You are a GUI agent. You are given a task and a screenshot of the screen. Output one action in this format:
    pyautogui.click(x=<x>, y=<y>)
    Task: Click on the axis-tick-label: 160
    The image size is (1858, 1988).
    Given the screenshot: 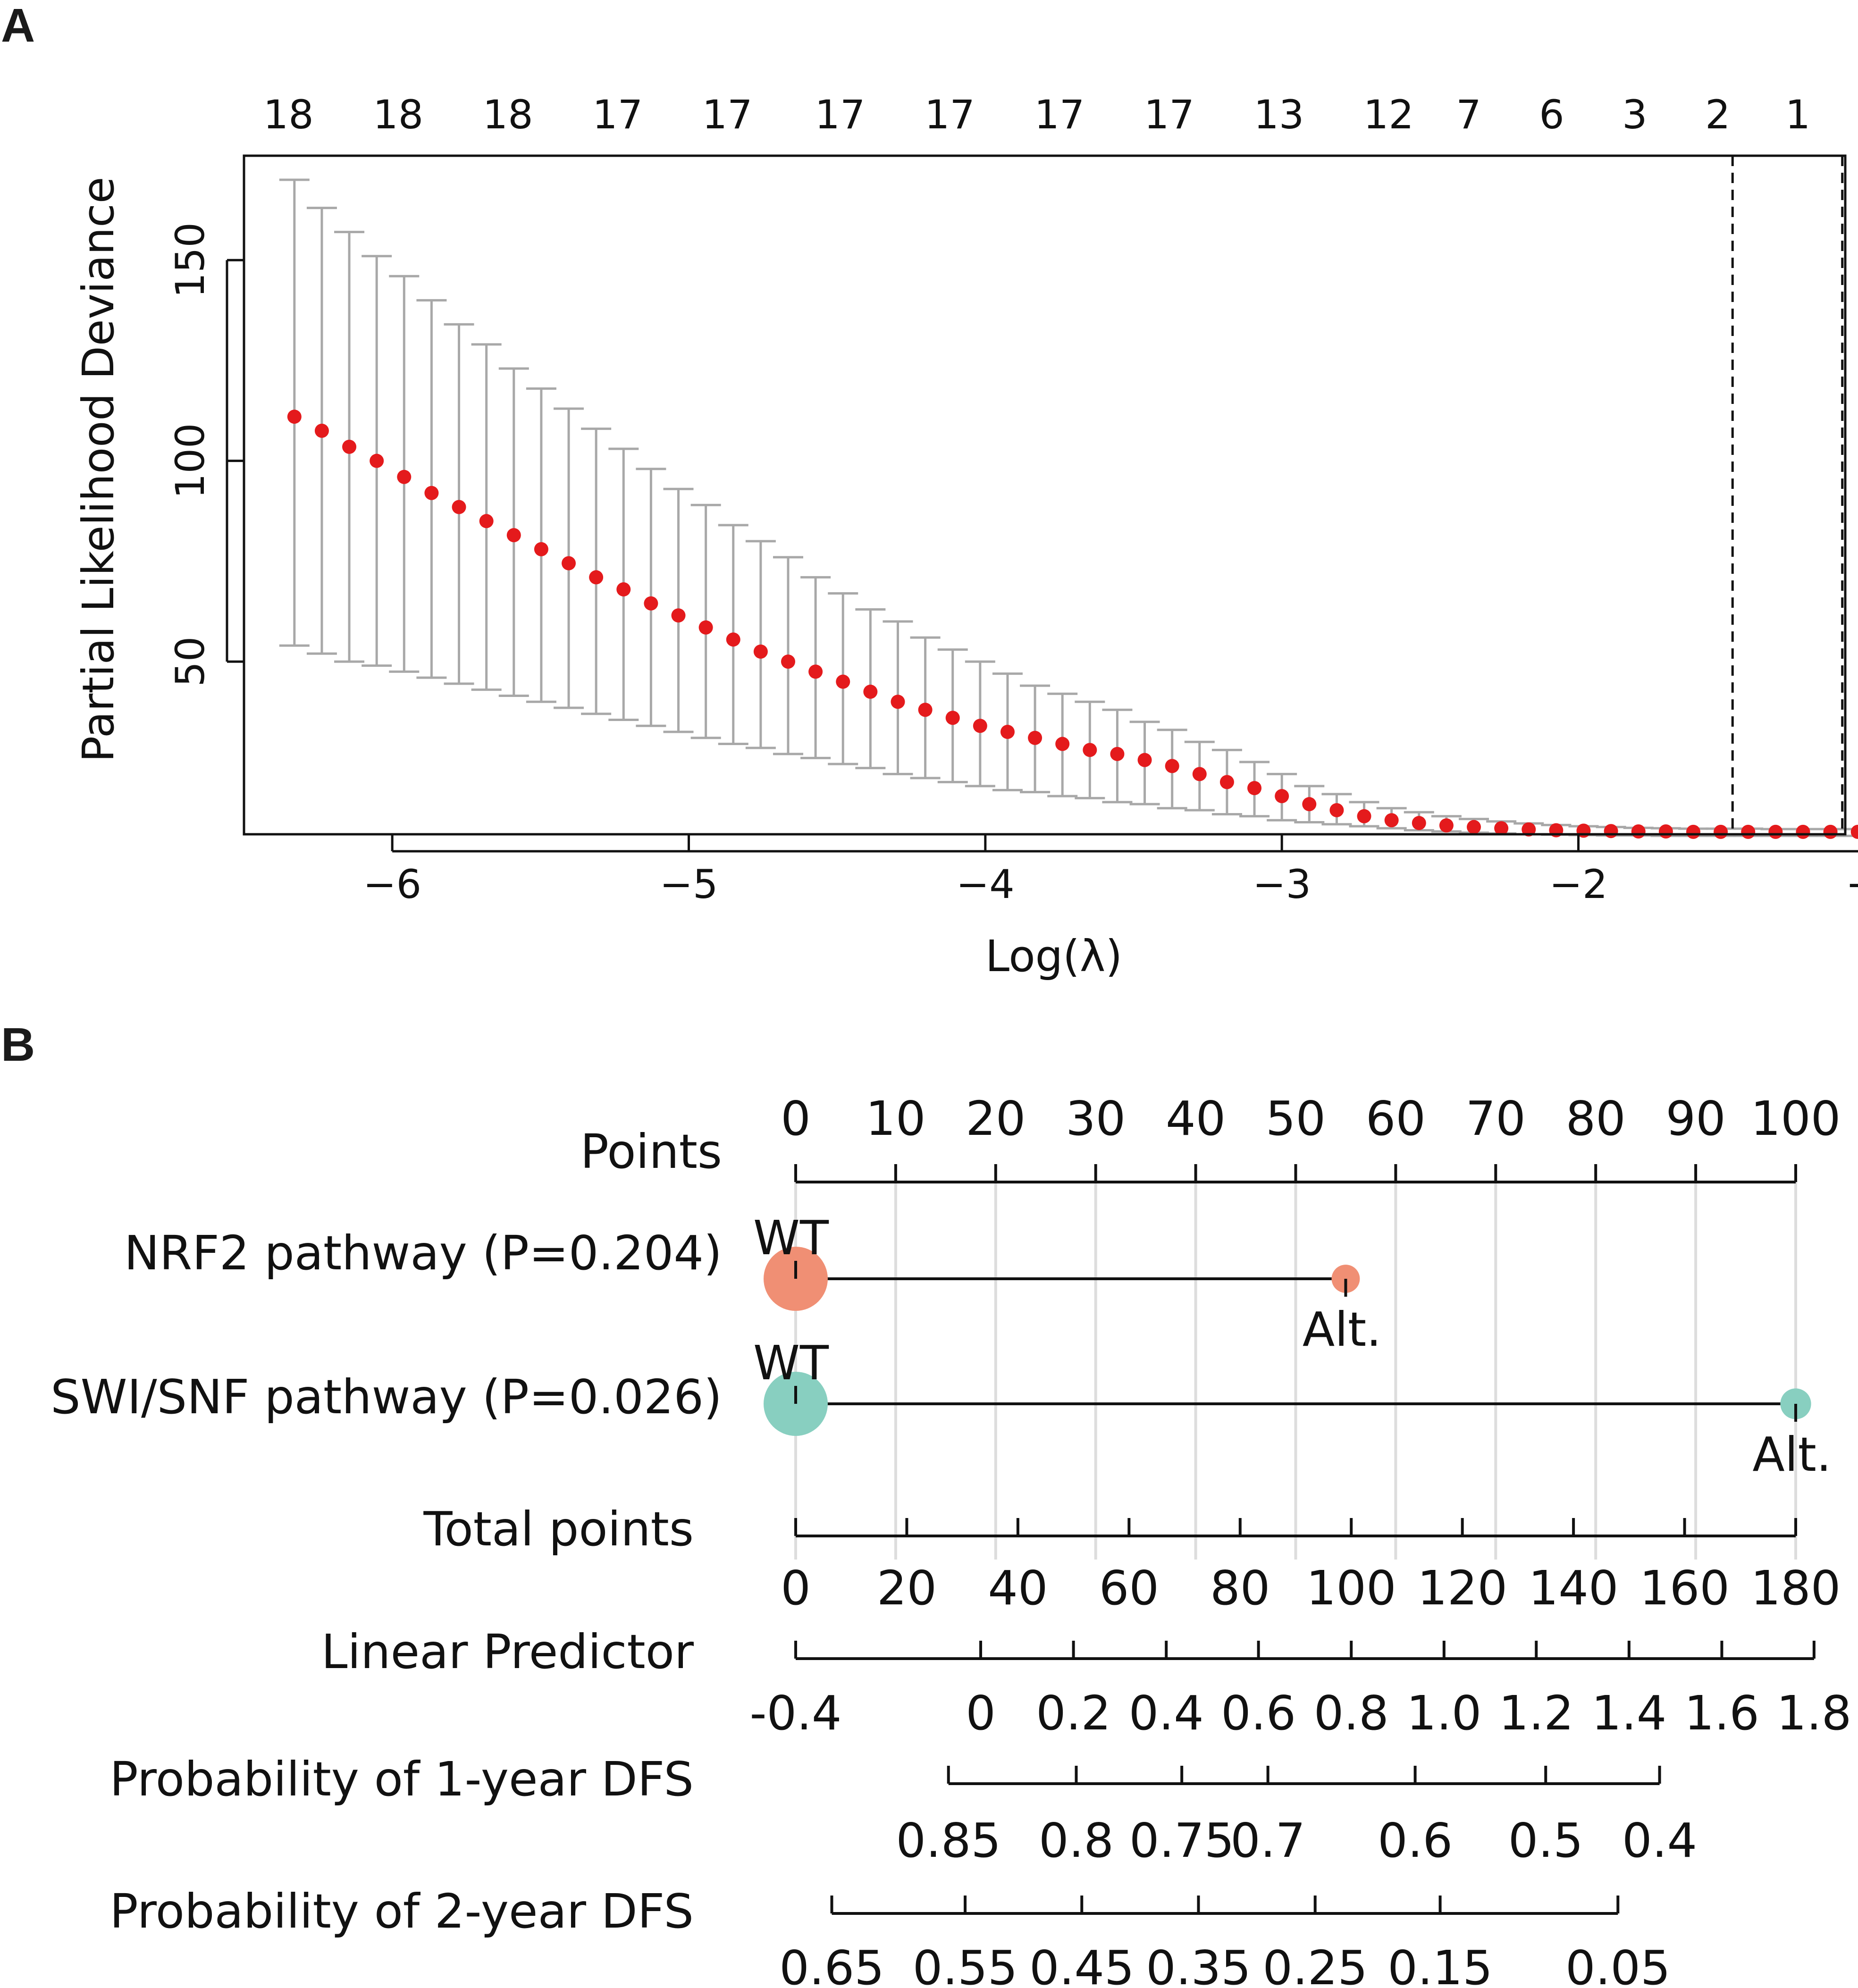 What is the action you would take?
    pyautogui.click(x=1685, y=1588)
    